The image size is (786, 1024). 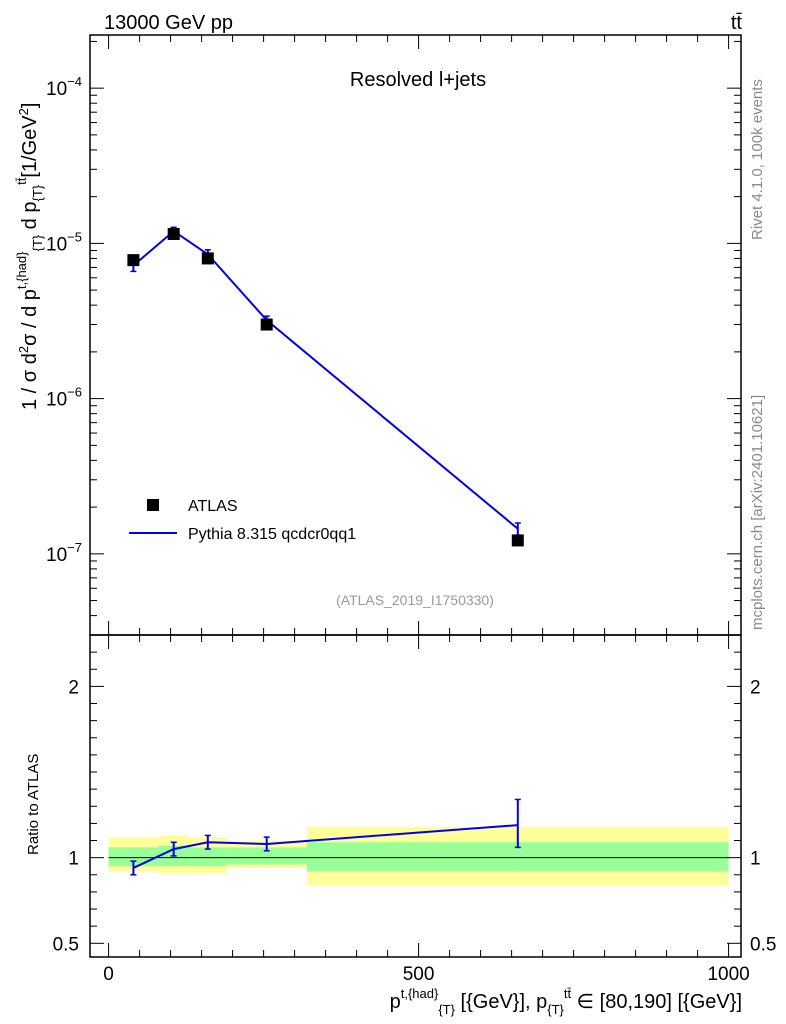 What do you see at coordinates (66, 944) in the screenshot?
I see `ratio-y-tick-label: 0.5` at bounding box center [66, 944].